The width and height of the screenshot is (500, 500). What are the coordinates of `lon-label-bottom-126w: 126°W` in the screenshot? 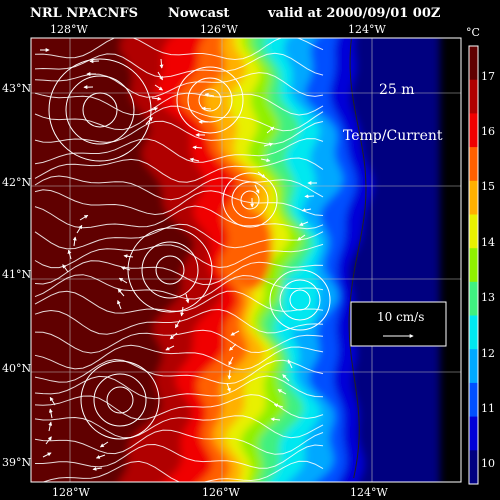 It's located at (221, 492).